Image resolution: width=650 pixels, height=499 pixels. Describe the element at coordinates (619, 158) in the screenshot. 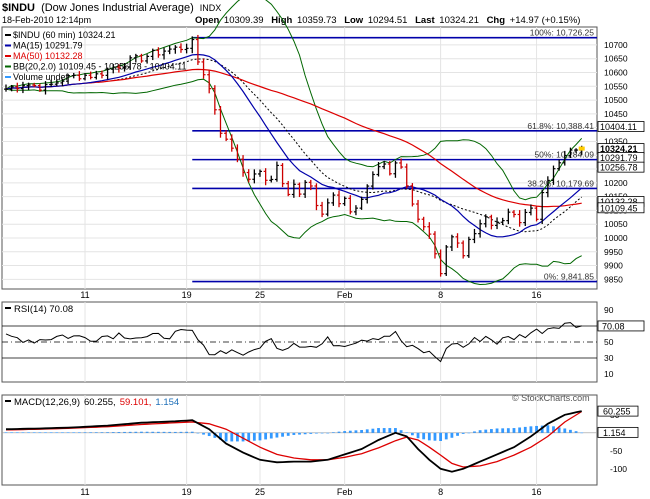

I see `price-value-tag-text: 10291.79` at that location.